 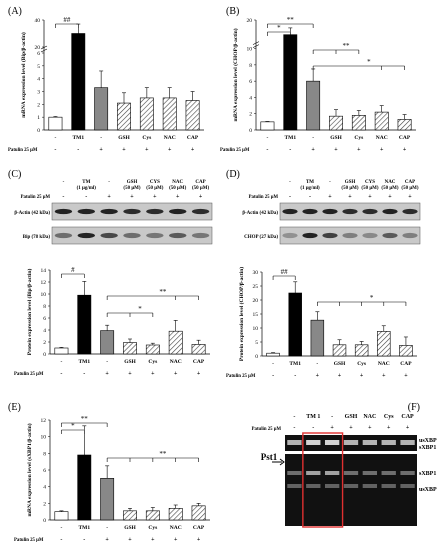 I want to click on y-tick-label: 8, so click(x=44, y=454).